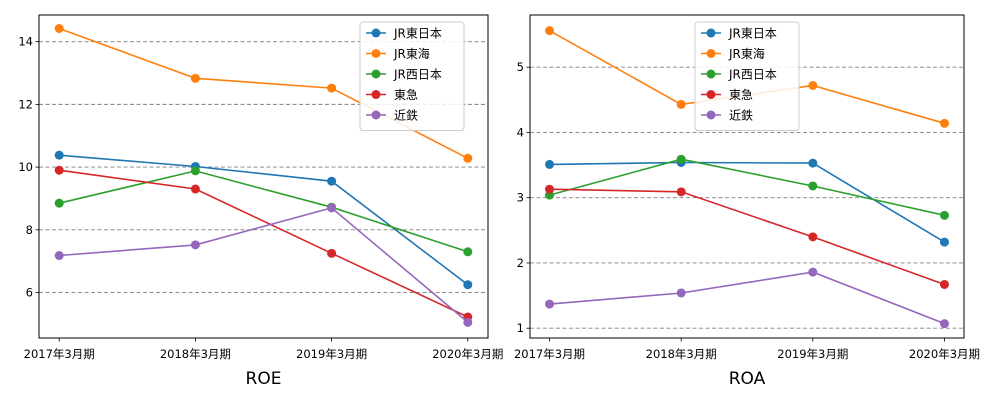 The width and height of the screenshot is (1000, 400). Describe the element at coordinates (29, 230) in the screenshot. I see `roe-y-tick-label: 8` at that location.